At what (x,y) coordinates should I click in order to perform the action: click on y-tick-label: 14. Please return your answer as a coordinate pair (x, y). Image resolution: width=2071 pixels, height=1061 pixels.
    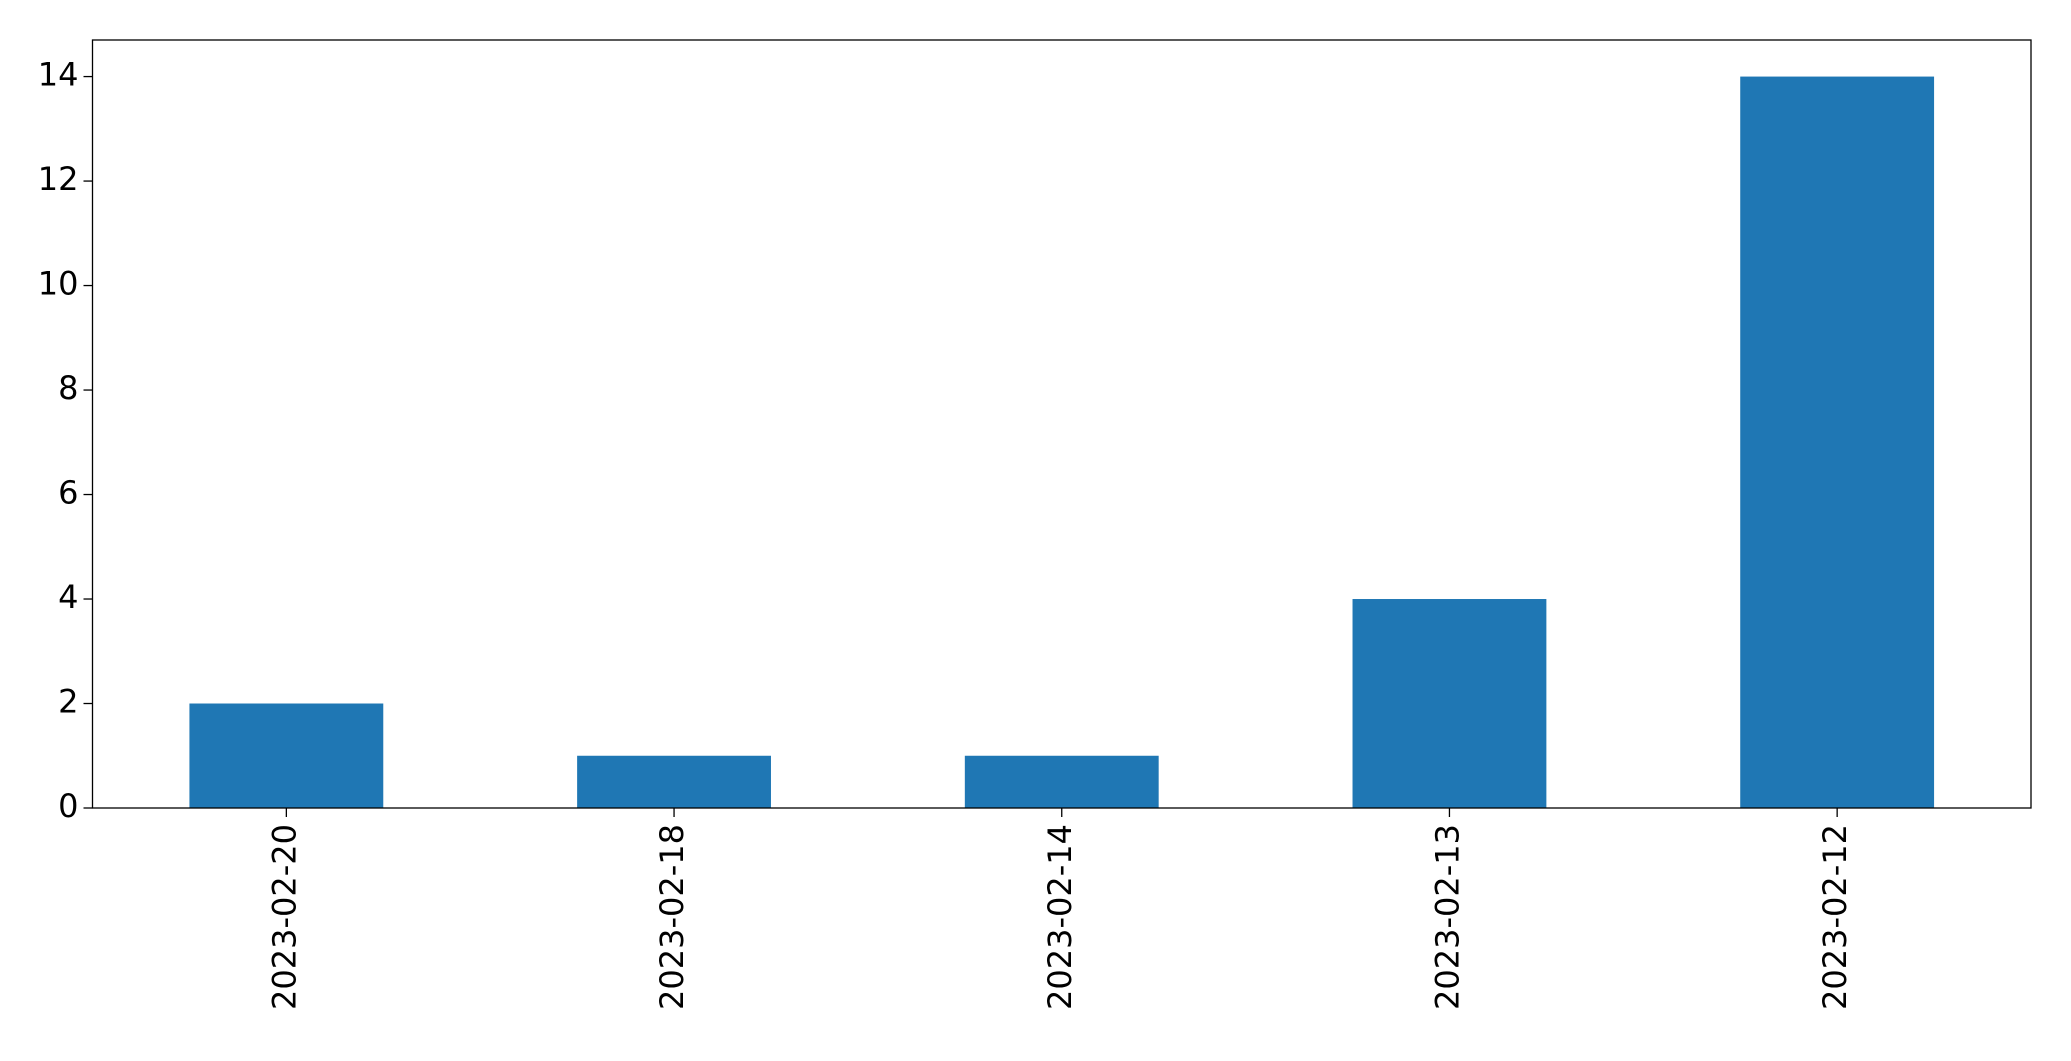
    Looking at the image, I should click on (58, 75).